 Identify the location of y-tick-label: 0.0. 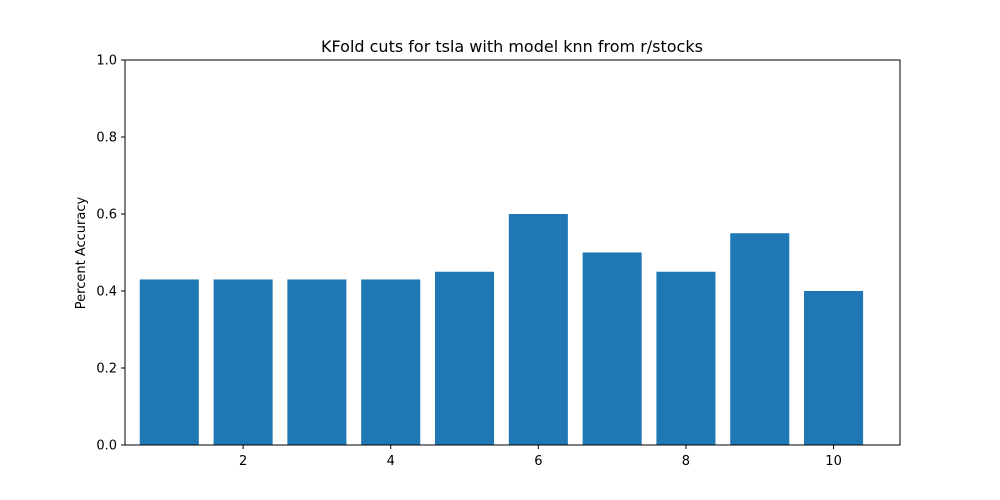
(106, 446).